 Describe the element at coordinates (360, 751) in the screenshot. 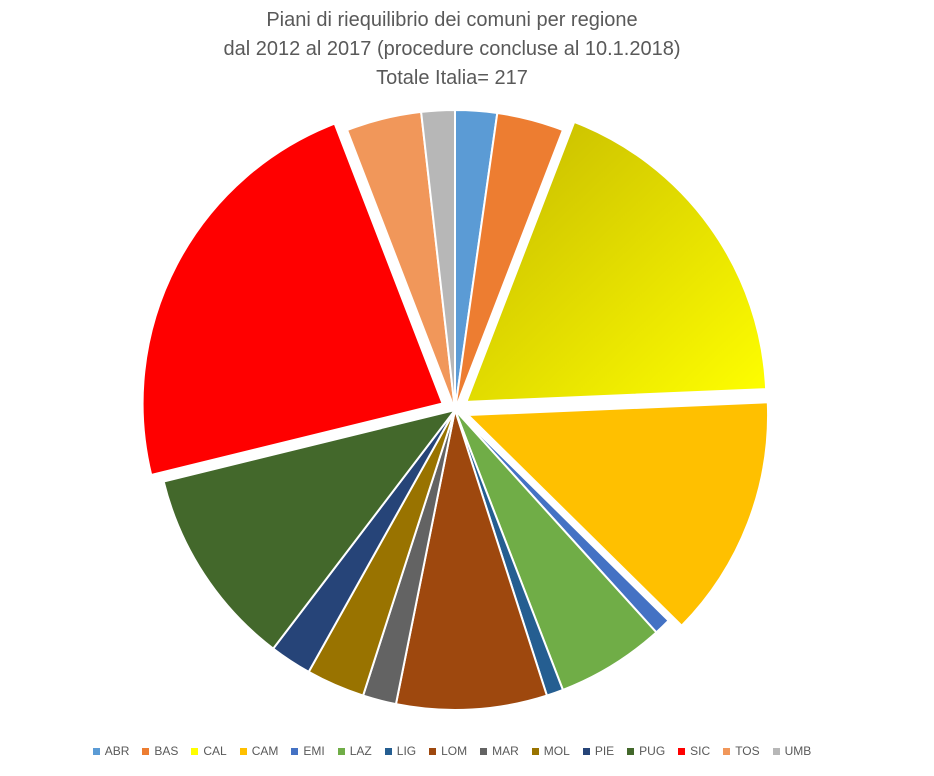

I see `legend-label-laz: LAZ` at that location.